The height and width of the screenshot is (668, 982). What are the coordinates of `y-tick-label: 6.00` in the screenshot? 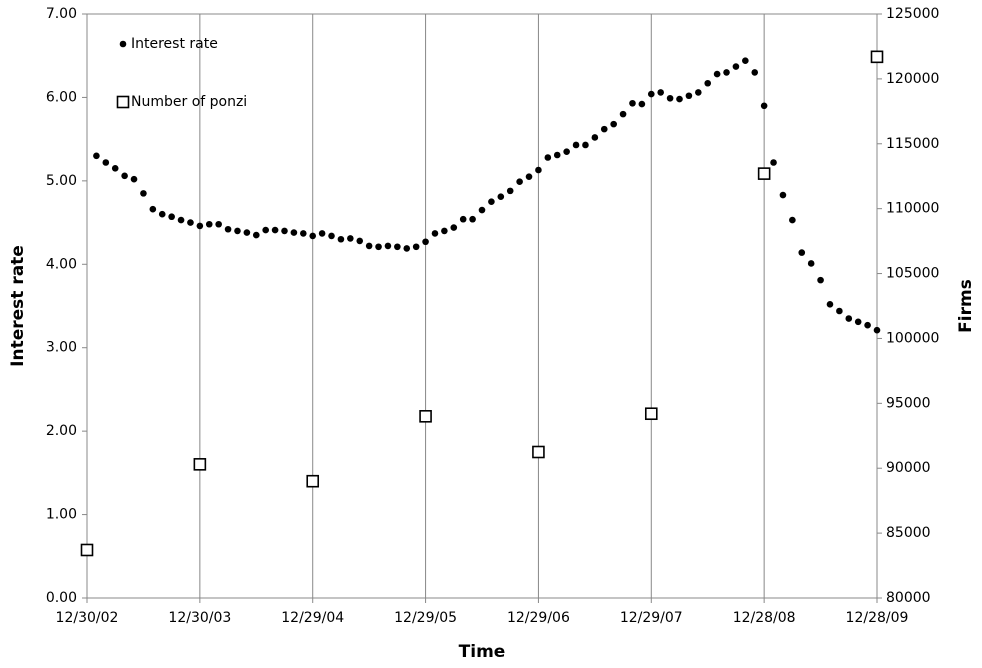 It's located at (61, 97).